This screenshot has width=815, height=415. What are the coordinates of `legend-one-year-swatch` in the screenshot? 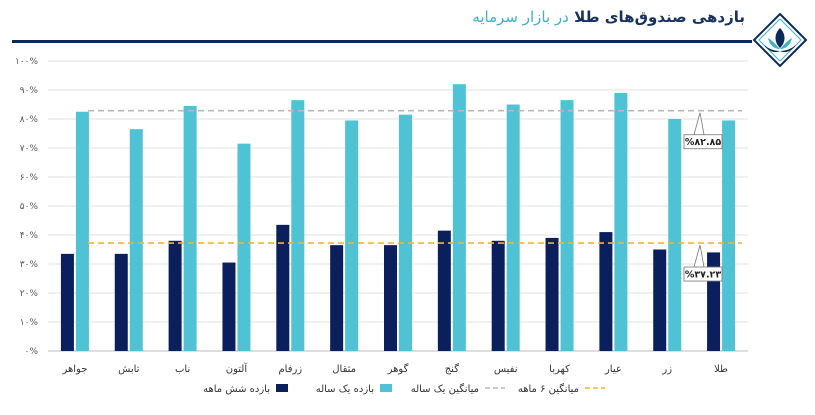 It's located at (386, 388).